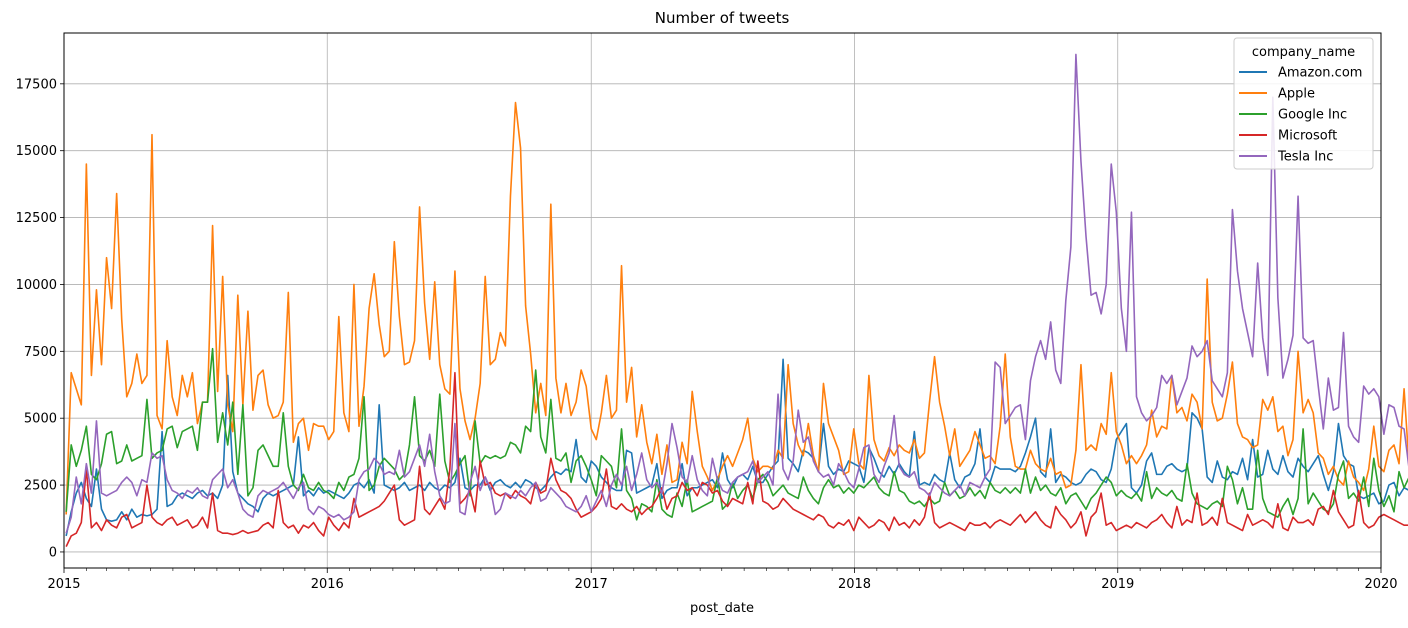 Image resolution: width=1408 pixels, height=628 pixels. I want to click on x-tick-label: 2019, so click(1117, 584).